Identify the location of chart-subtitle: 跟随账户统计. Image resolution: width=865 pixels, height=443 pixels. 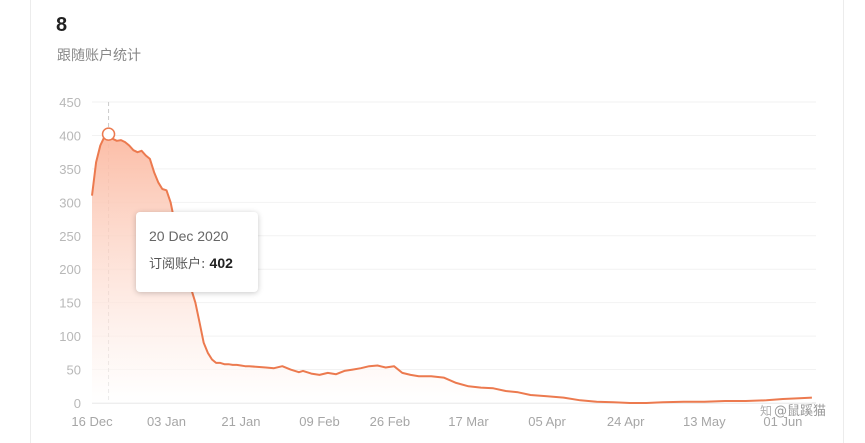
(99, 56).